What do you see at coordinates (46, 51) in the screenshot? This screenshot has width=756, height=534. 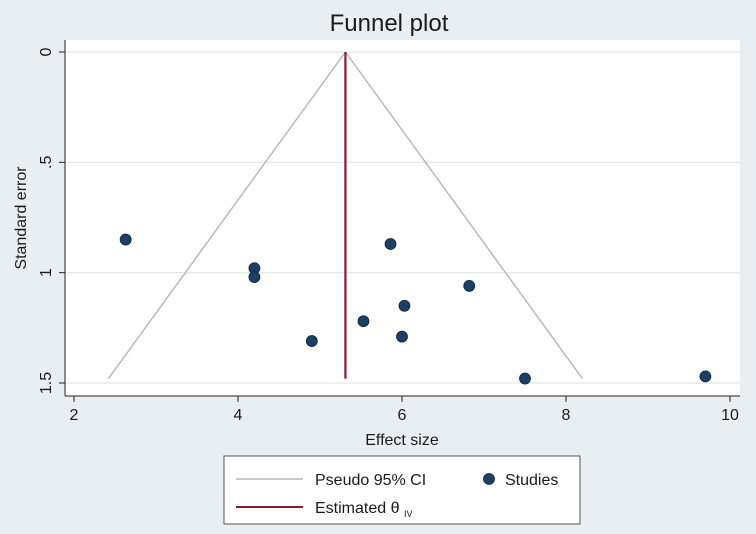 I see `y-tick-label-0: 0` at bounding box center [46, 51].